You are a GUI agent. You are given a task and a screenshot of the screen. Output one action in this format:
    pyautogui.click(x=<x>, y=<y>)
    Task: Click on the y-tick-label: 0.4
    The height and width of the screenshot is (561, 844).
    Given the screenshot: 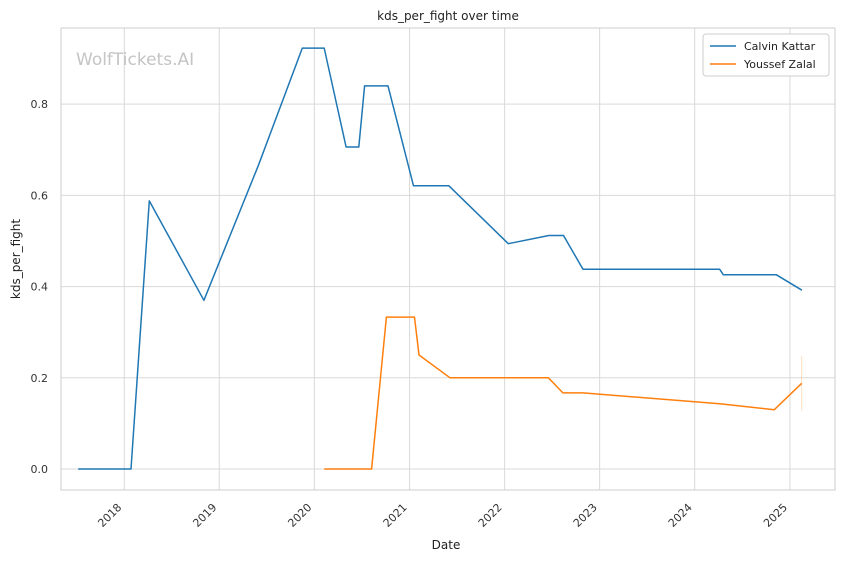 What is the action you would take?
    pyautogui.click(x=40, y=287)
    